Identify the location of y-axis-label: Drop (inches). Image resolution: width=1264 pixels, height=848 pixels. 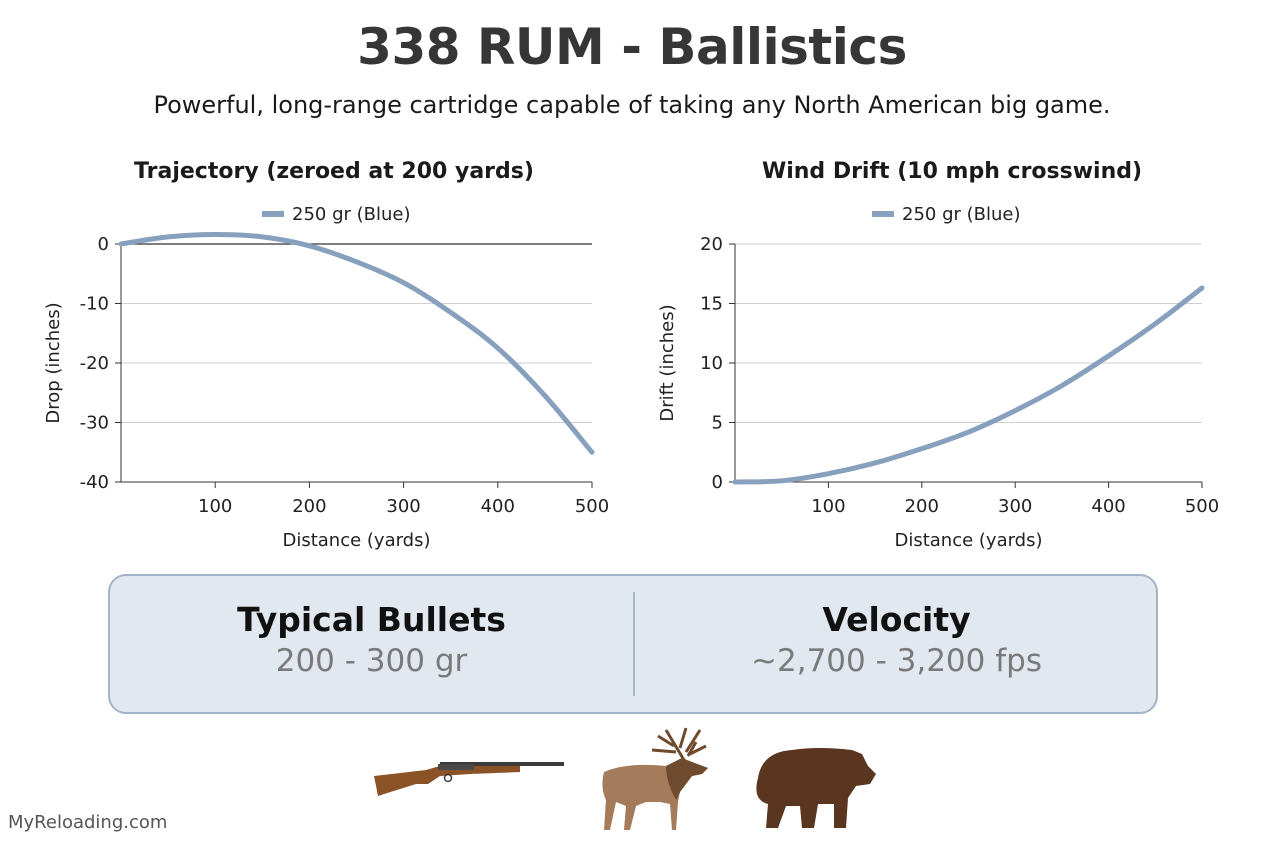
(53, 362).